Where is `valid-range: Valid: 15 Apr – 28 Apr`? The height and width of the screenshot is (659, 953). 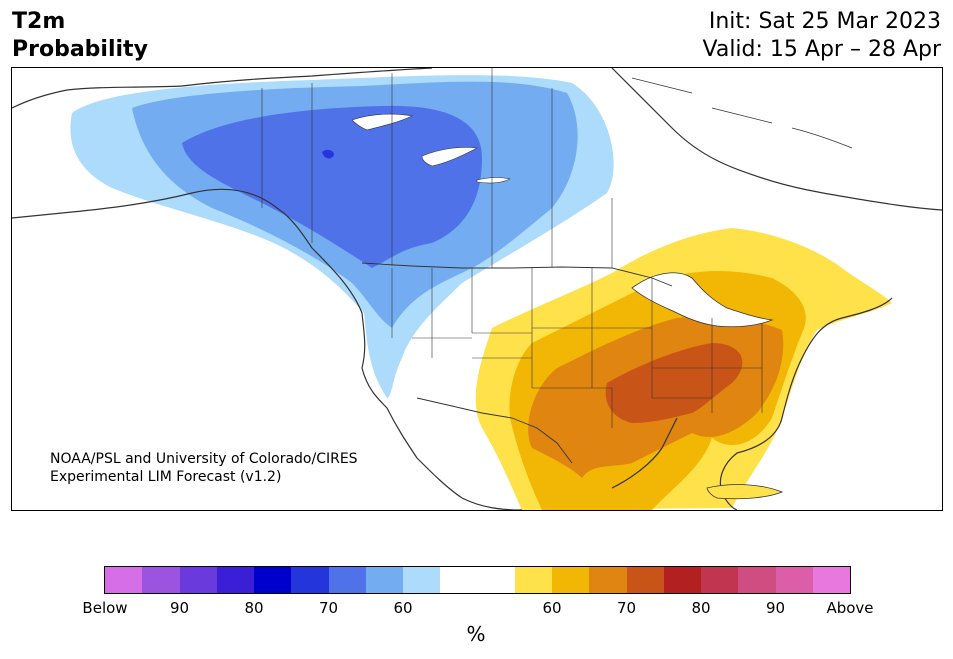 valid-range: Valid: 15 Apr – 28 Apr is located at coordinates (822, 49).